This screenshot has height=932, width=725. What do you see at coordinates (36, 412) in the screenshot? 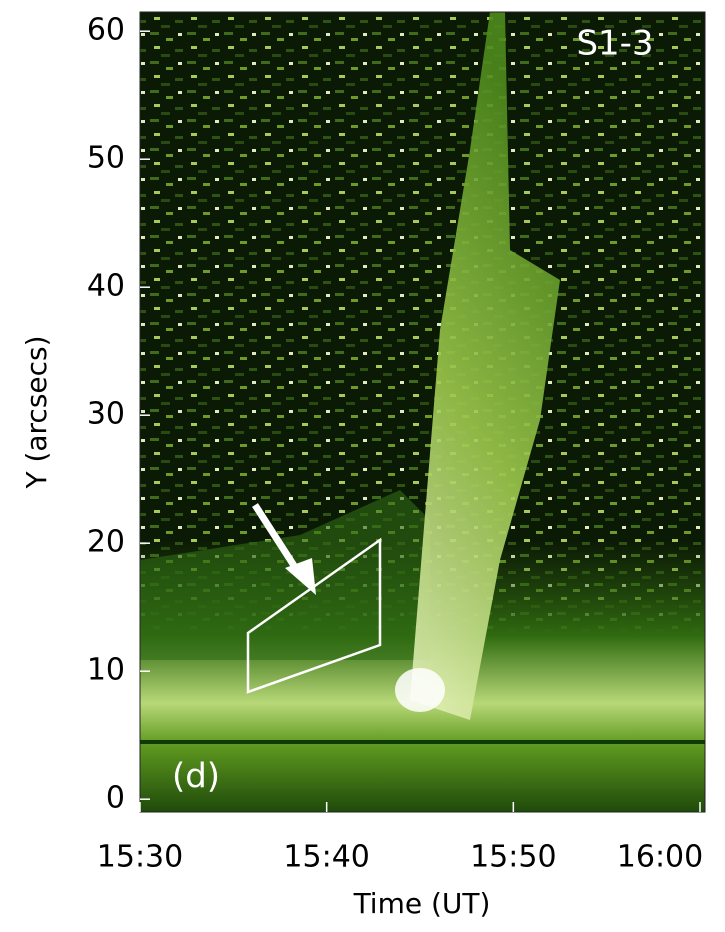
I see `y-axis-title: Y (arcsecs)` at bounding box center [36, 412].